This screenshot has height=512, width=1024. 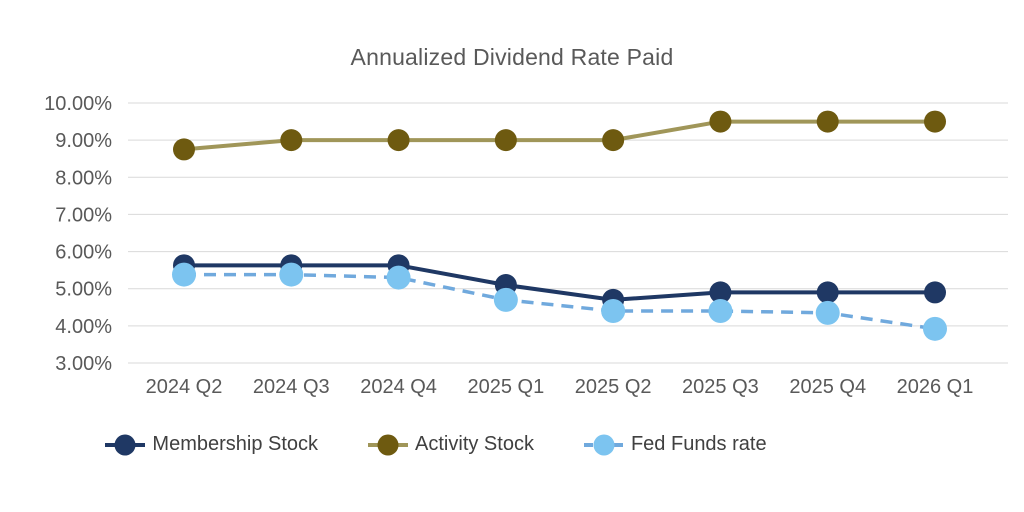 I want to click on x-axis-tick-label: 2024 Q2, so click(x=184, y=387).